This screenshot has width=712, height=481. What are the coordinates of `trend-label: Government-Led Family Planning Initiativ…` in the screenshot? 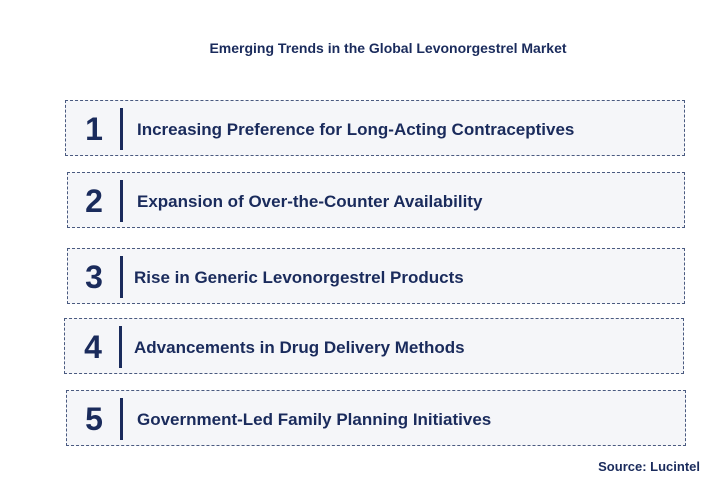 It's located at (314, 419).